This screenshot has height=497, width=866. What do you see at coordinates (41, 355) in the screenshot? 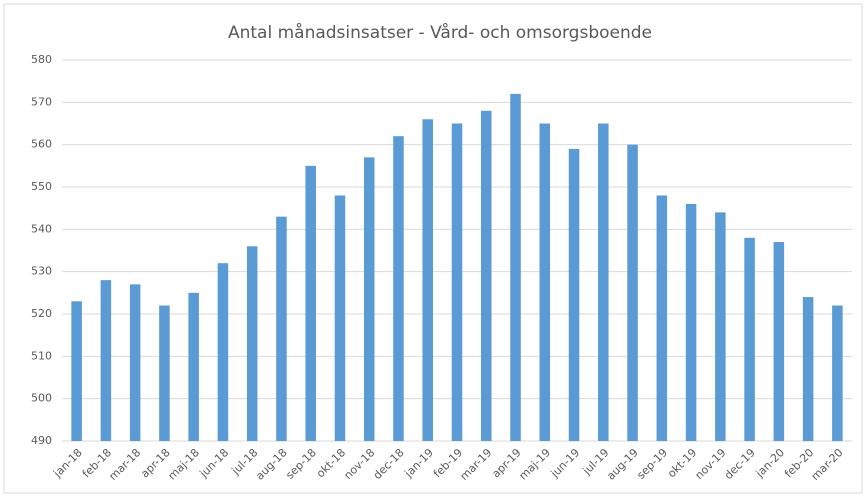
I see `y-tick-label: 510` at bounding box center [41, 355].